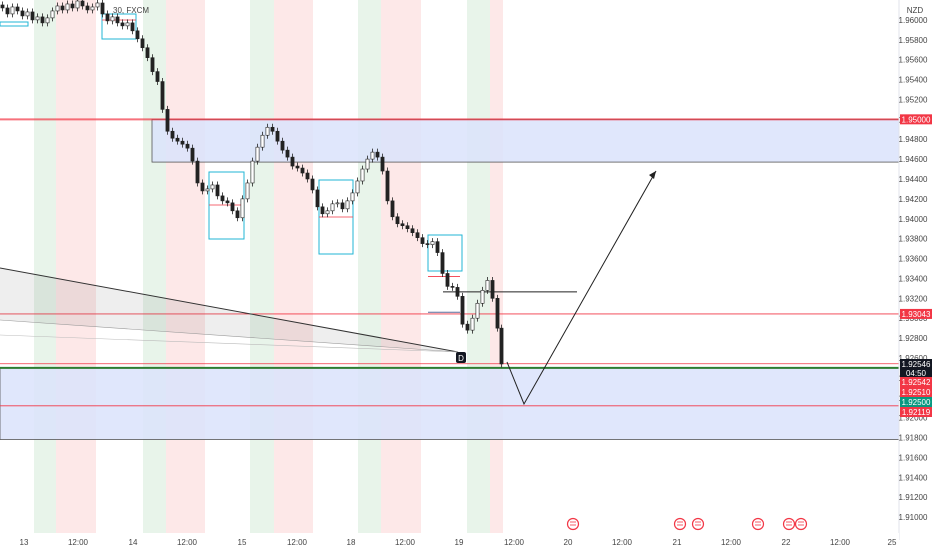 This screenshot has width=932, height=550. What do you see at coordinates (229, 310) in the screenshot?
I see `trend-line` at bounding box center [229, 310].